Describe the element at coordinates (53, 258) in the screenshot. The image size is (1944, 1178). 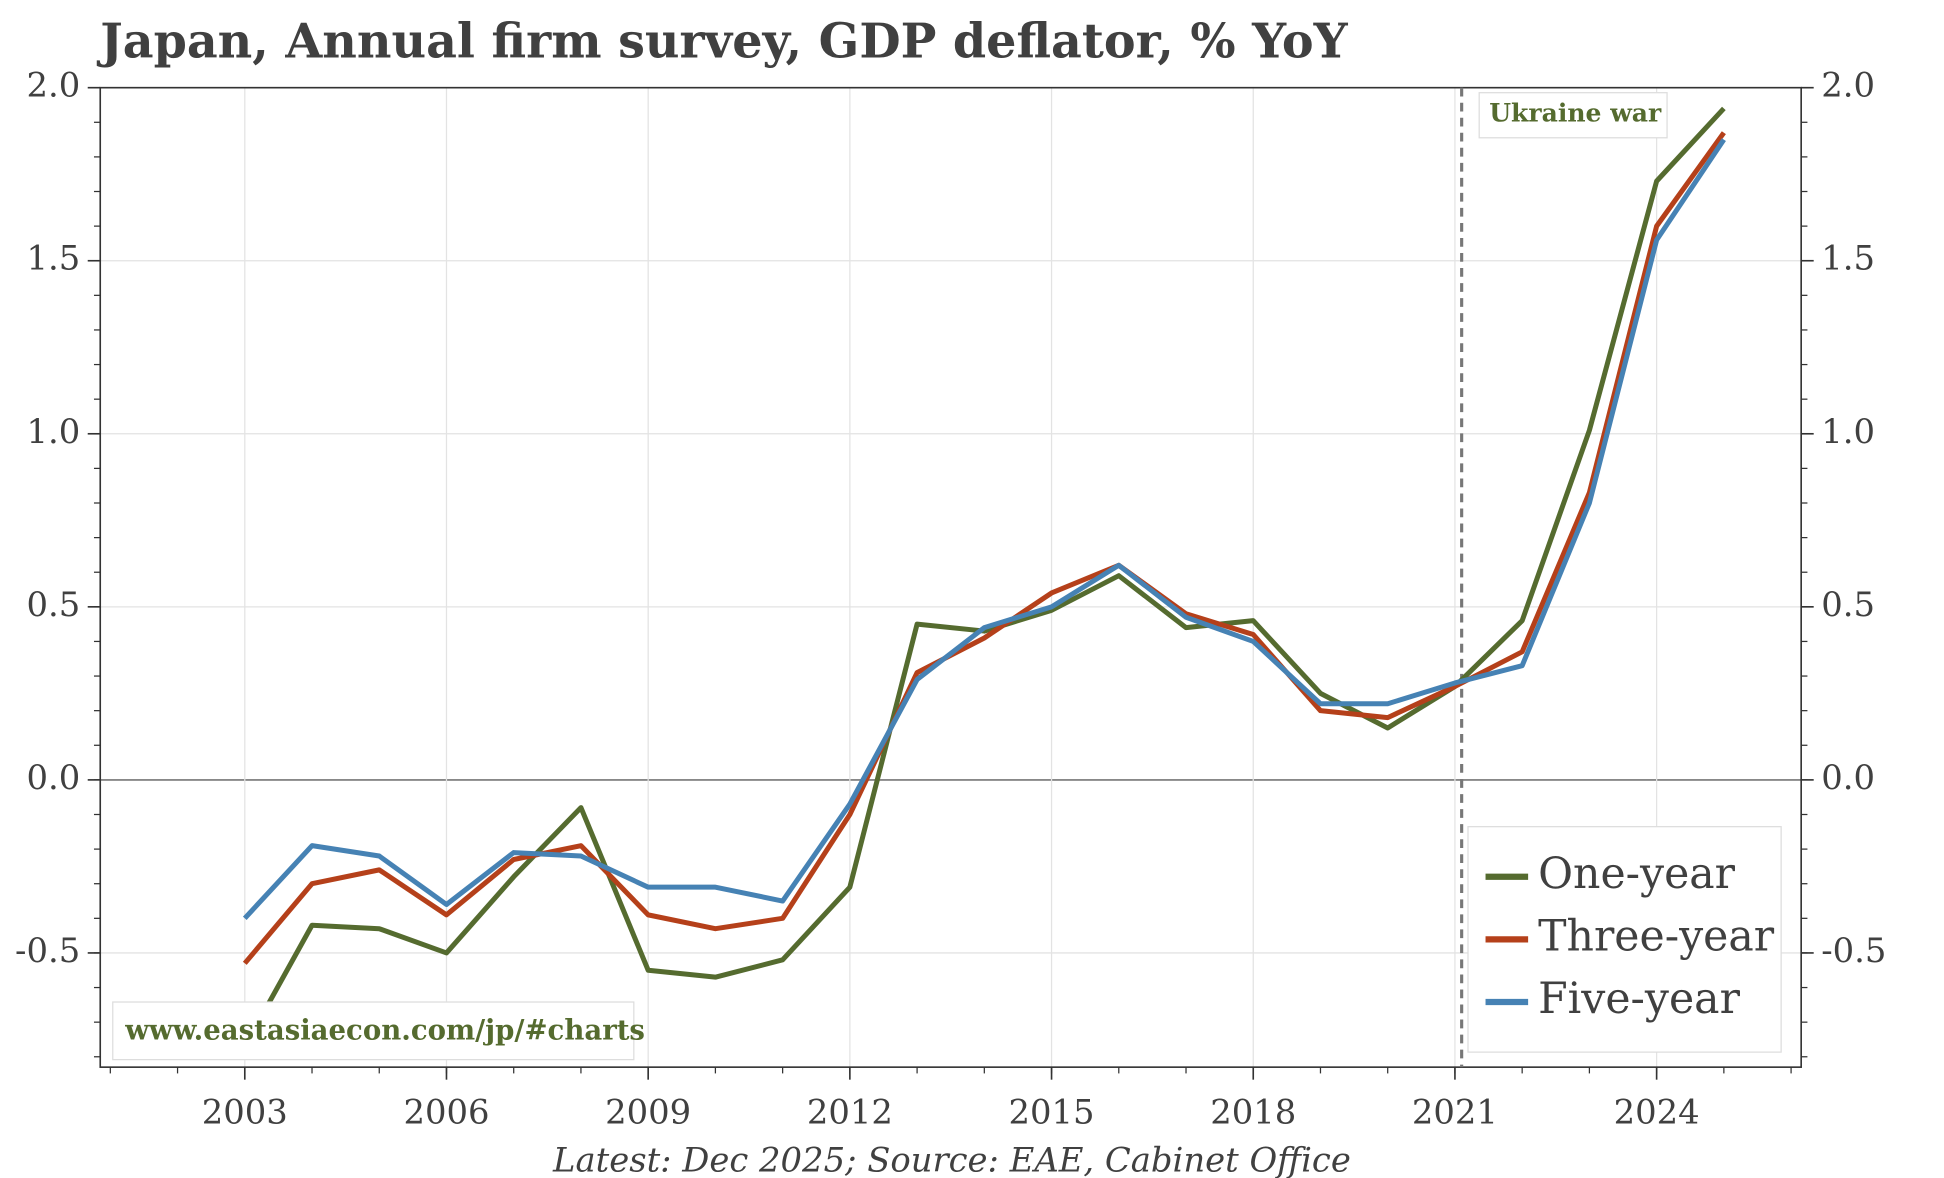
I see `y-tick-label: 1.5` at that location.